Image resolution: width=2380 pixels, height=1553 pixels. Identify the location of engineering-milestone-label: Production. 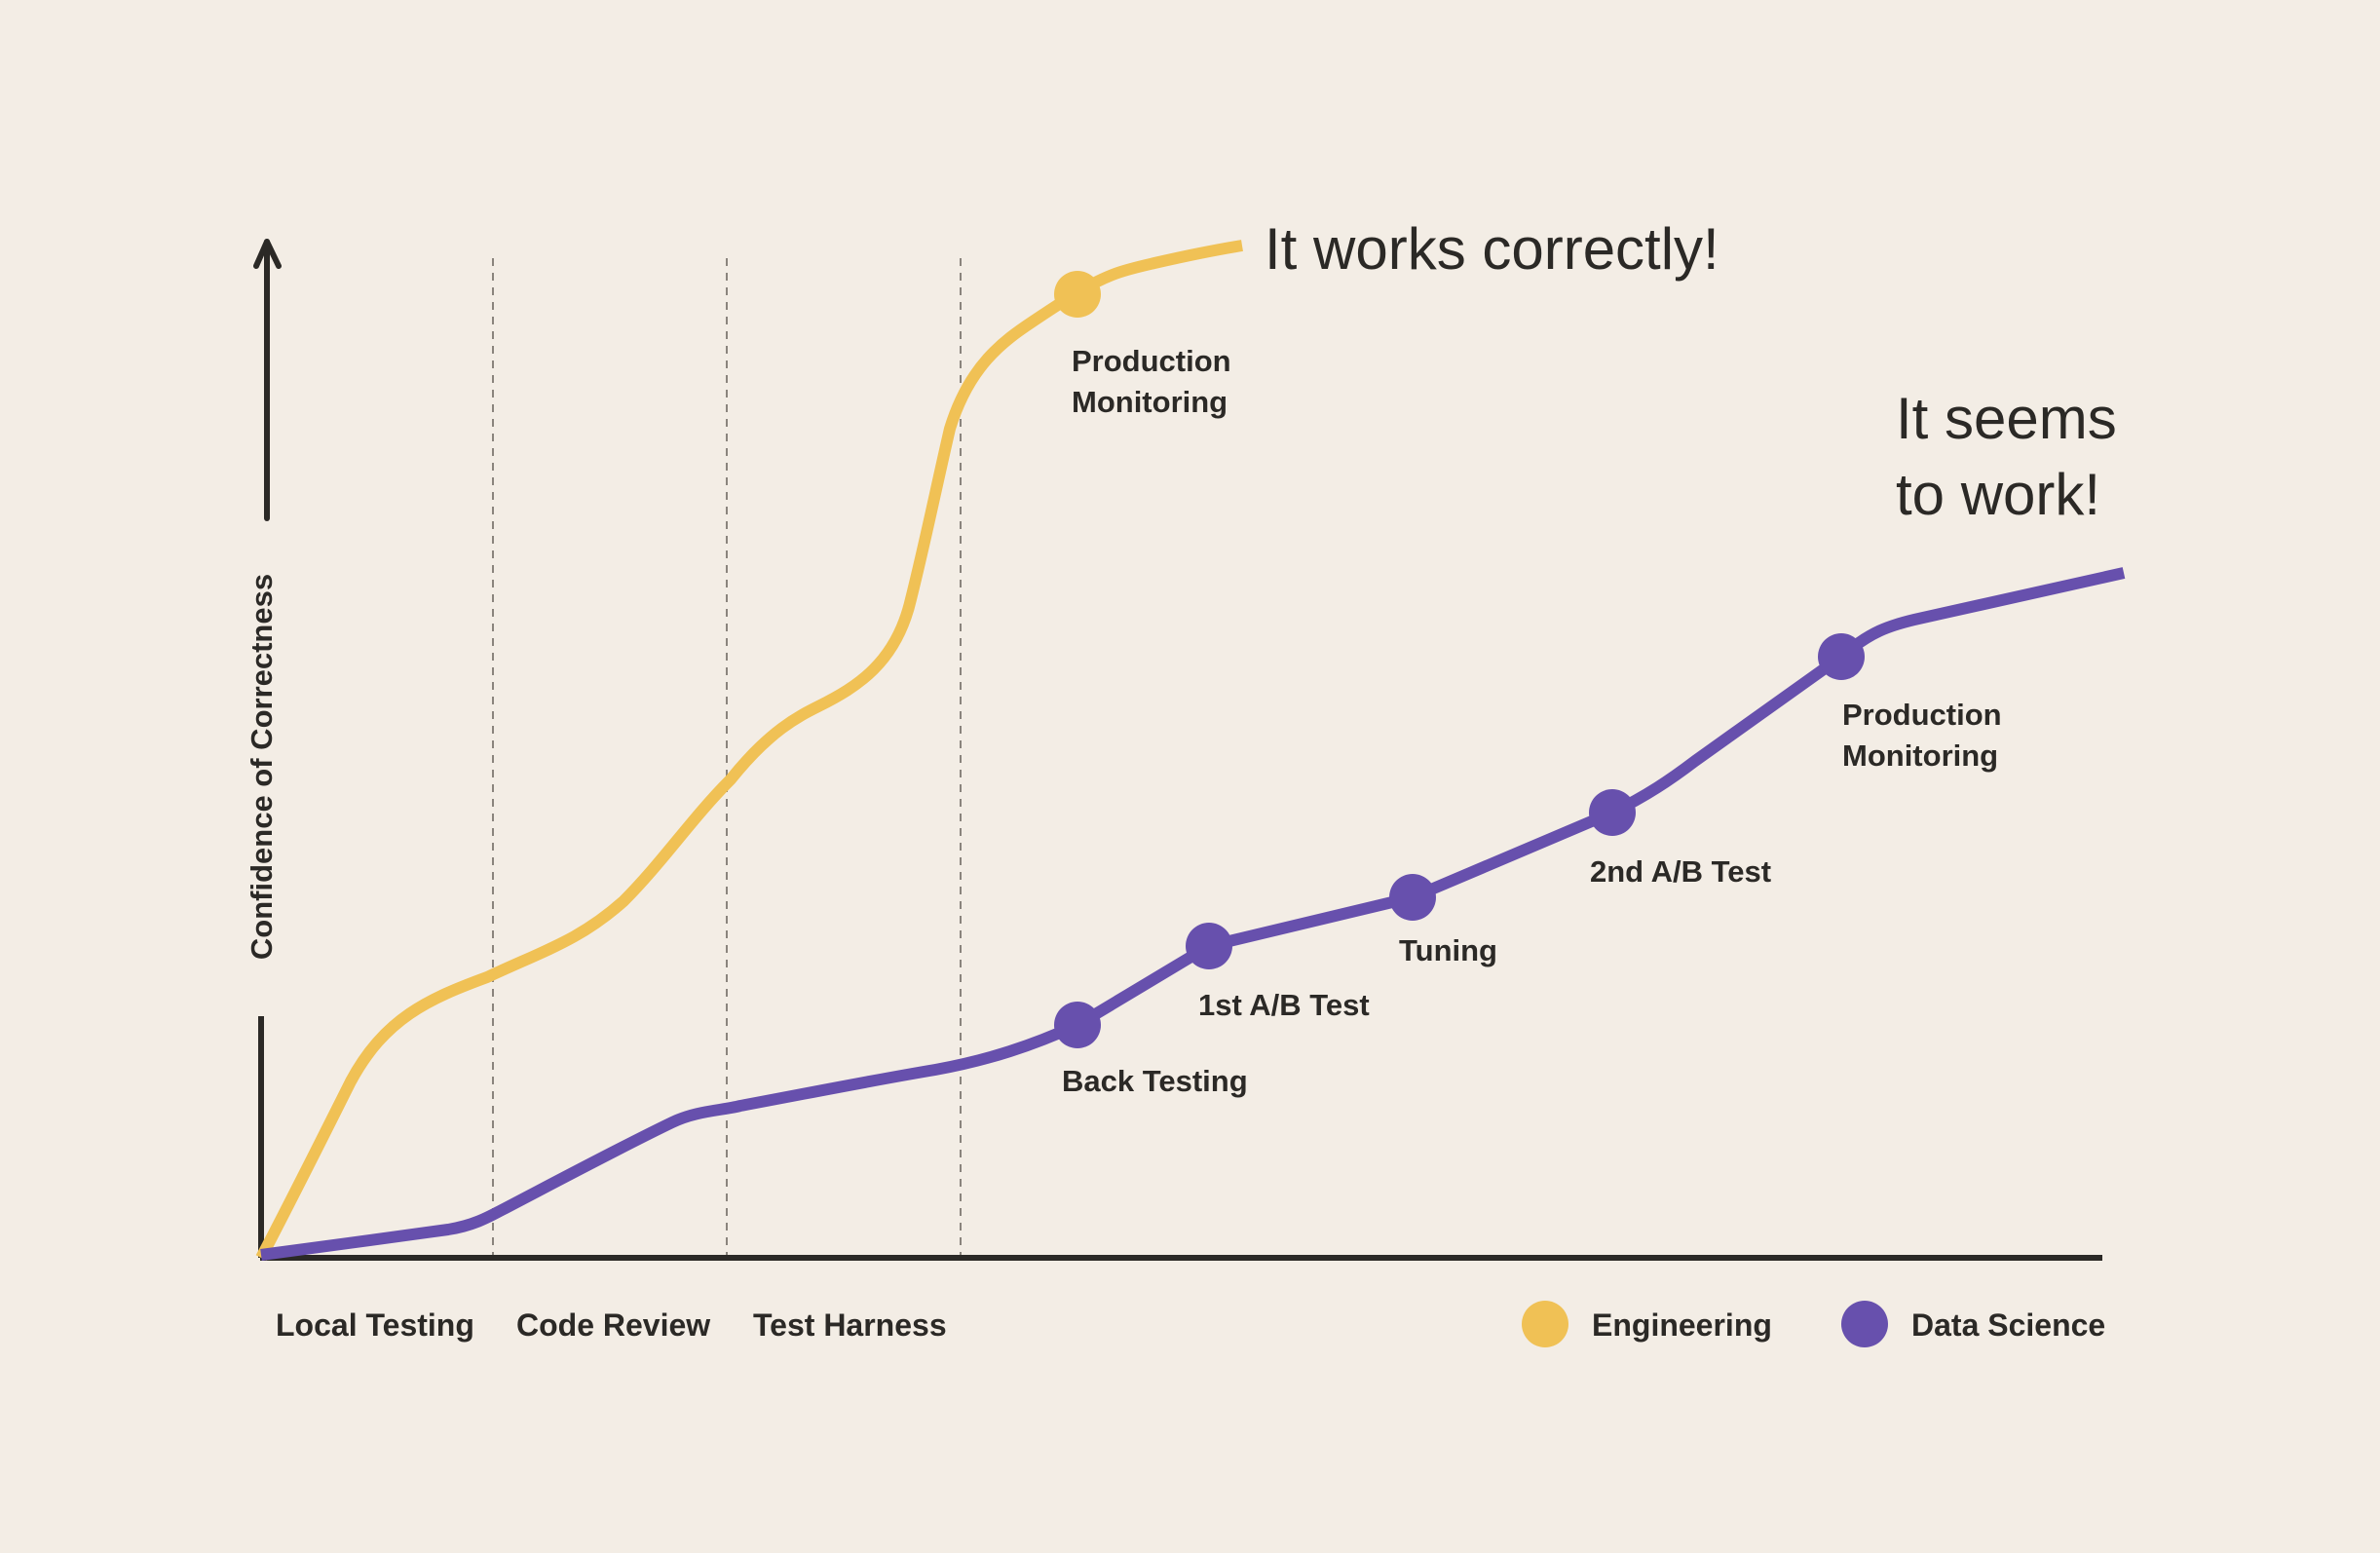
(1151, 361).